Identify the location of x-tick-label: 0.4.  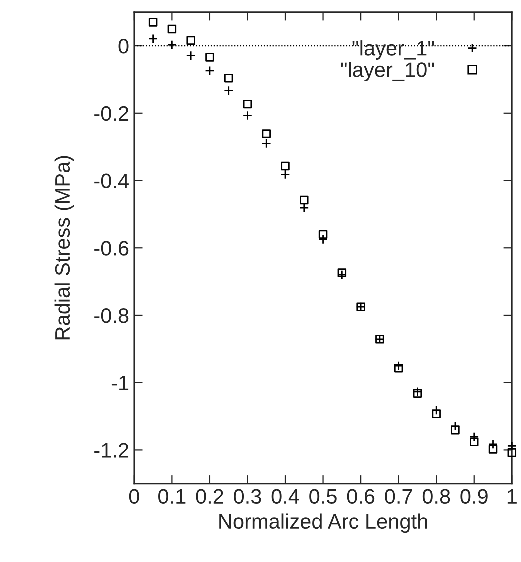
(286, 496).